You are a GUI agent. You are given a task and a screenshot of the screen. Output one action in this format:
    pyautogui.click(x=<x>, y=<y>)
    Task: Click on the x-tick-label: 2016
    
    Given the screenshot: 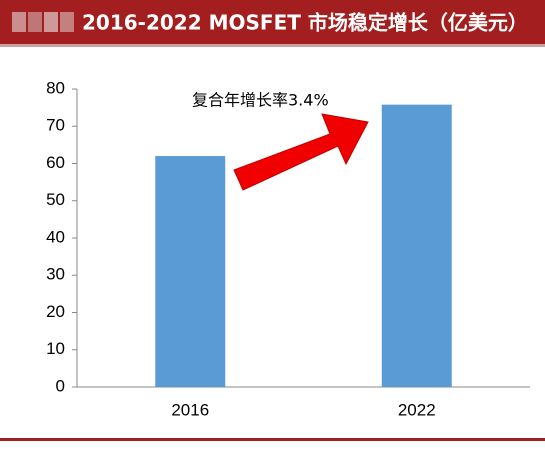 What is the action you would take?
    pyautogui.click(x=190, y=409)
    